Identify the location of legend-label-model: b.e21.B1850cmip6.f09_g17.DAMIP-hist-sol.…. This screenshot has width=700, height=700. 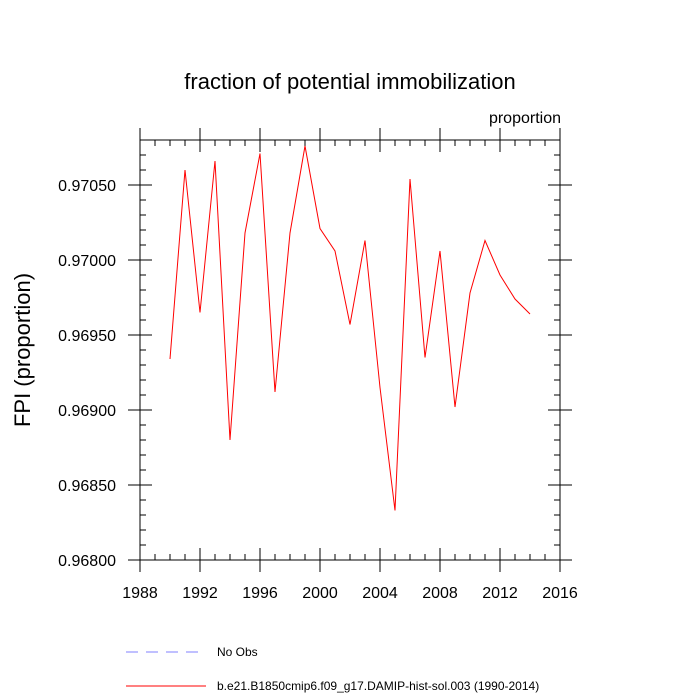
(378, 686).